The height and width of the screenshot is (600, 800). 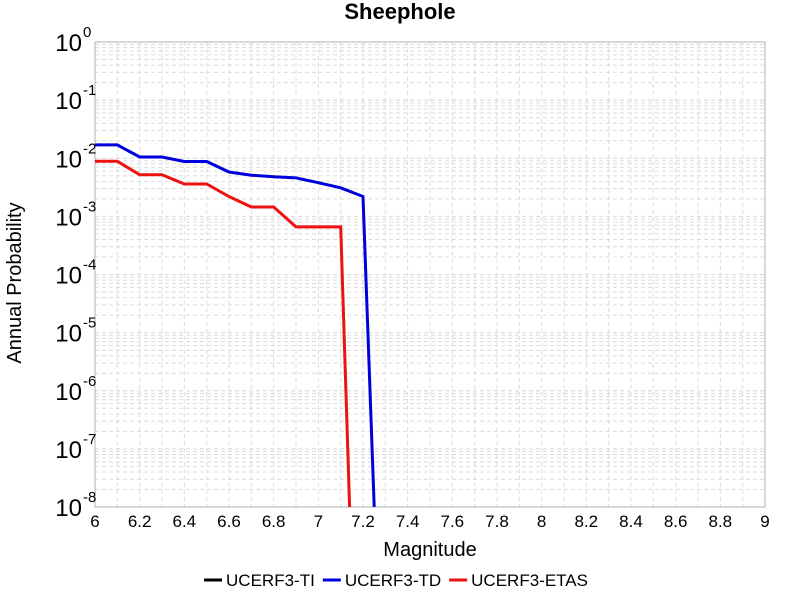 What do you see at coordinates (587, 521) in the screenshot?
I see `x-tick-label: 8.2` at bounding box center [587, 521].